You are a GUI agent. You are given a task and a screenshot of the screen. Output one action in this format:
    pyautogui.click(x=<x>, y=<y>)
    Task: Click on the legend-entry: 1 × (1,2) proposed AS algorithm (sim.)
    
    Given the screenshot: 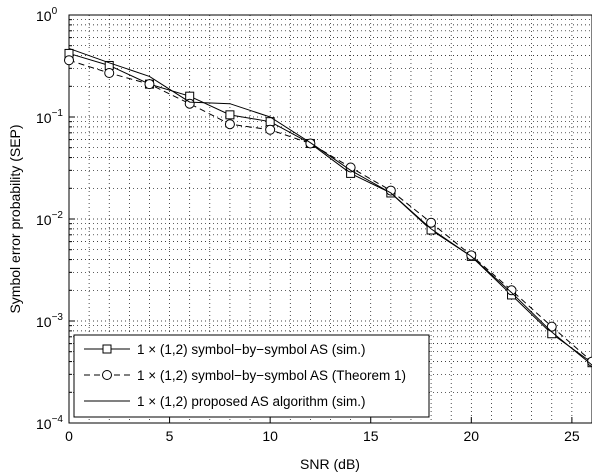 What is the action you would take?
    pyautogui.click(x=251, y=401)
    